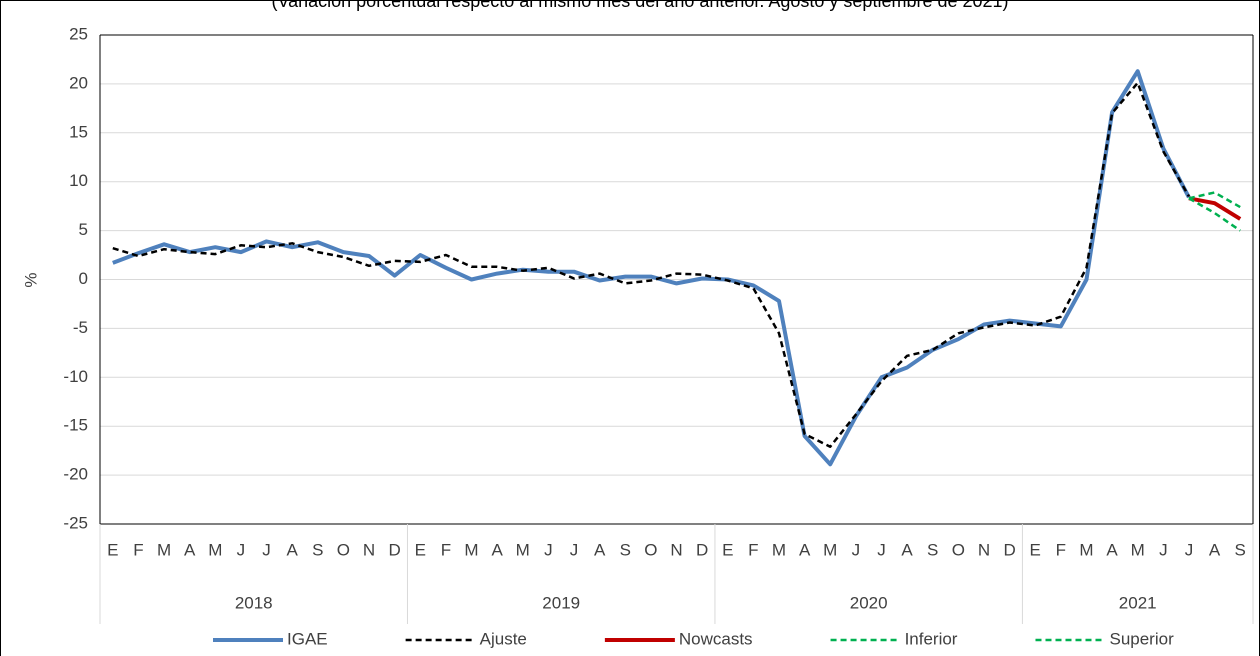  What do you see at coordinates (83, 278) in the screenshot?
I see `y-tick-label: 0` at bounding box center [83, 278].